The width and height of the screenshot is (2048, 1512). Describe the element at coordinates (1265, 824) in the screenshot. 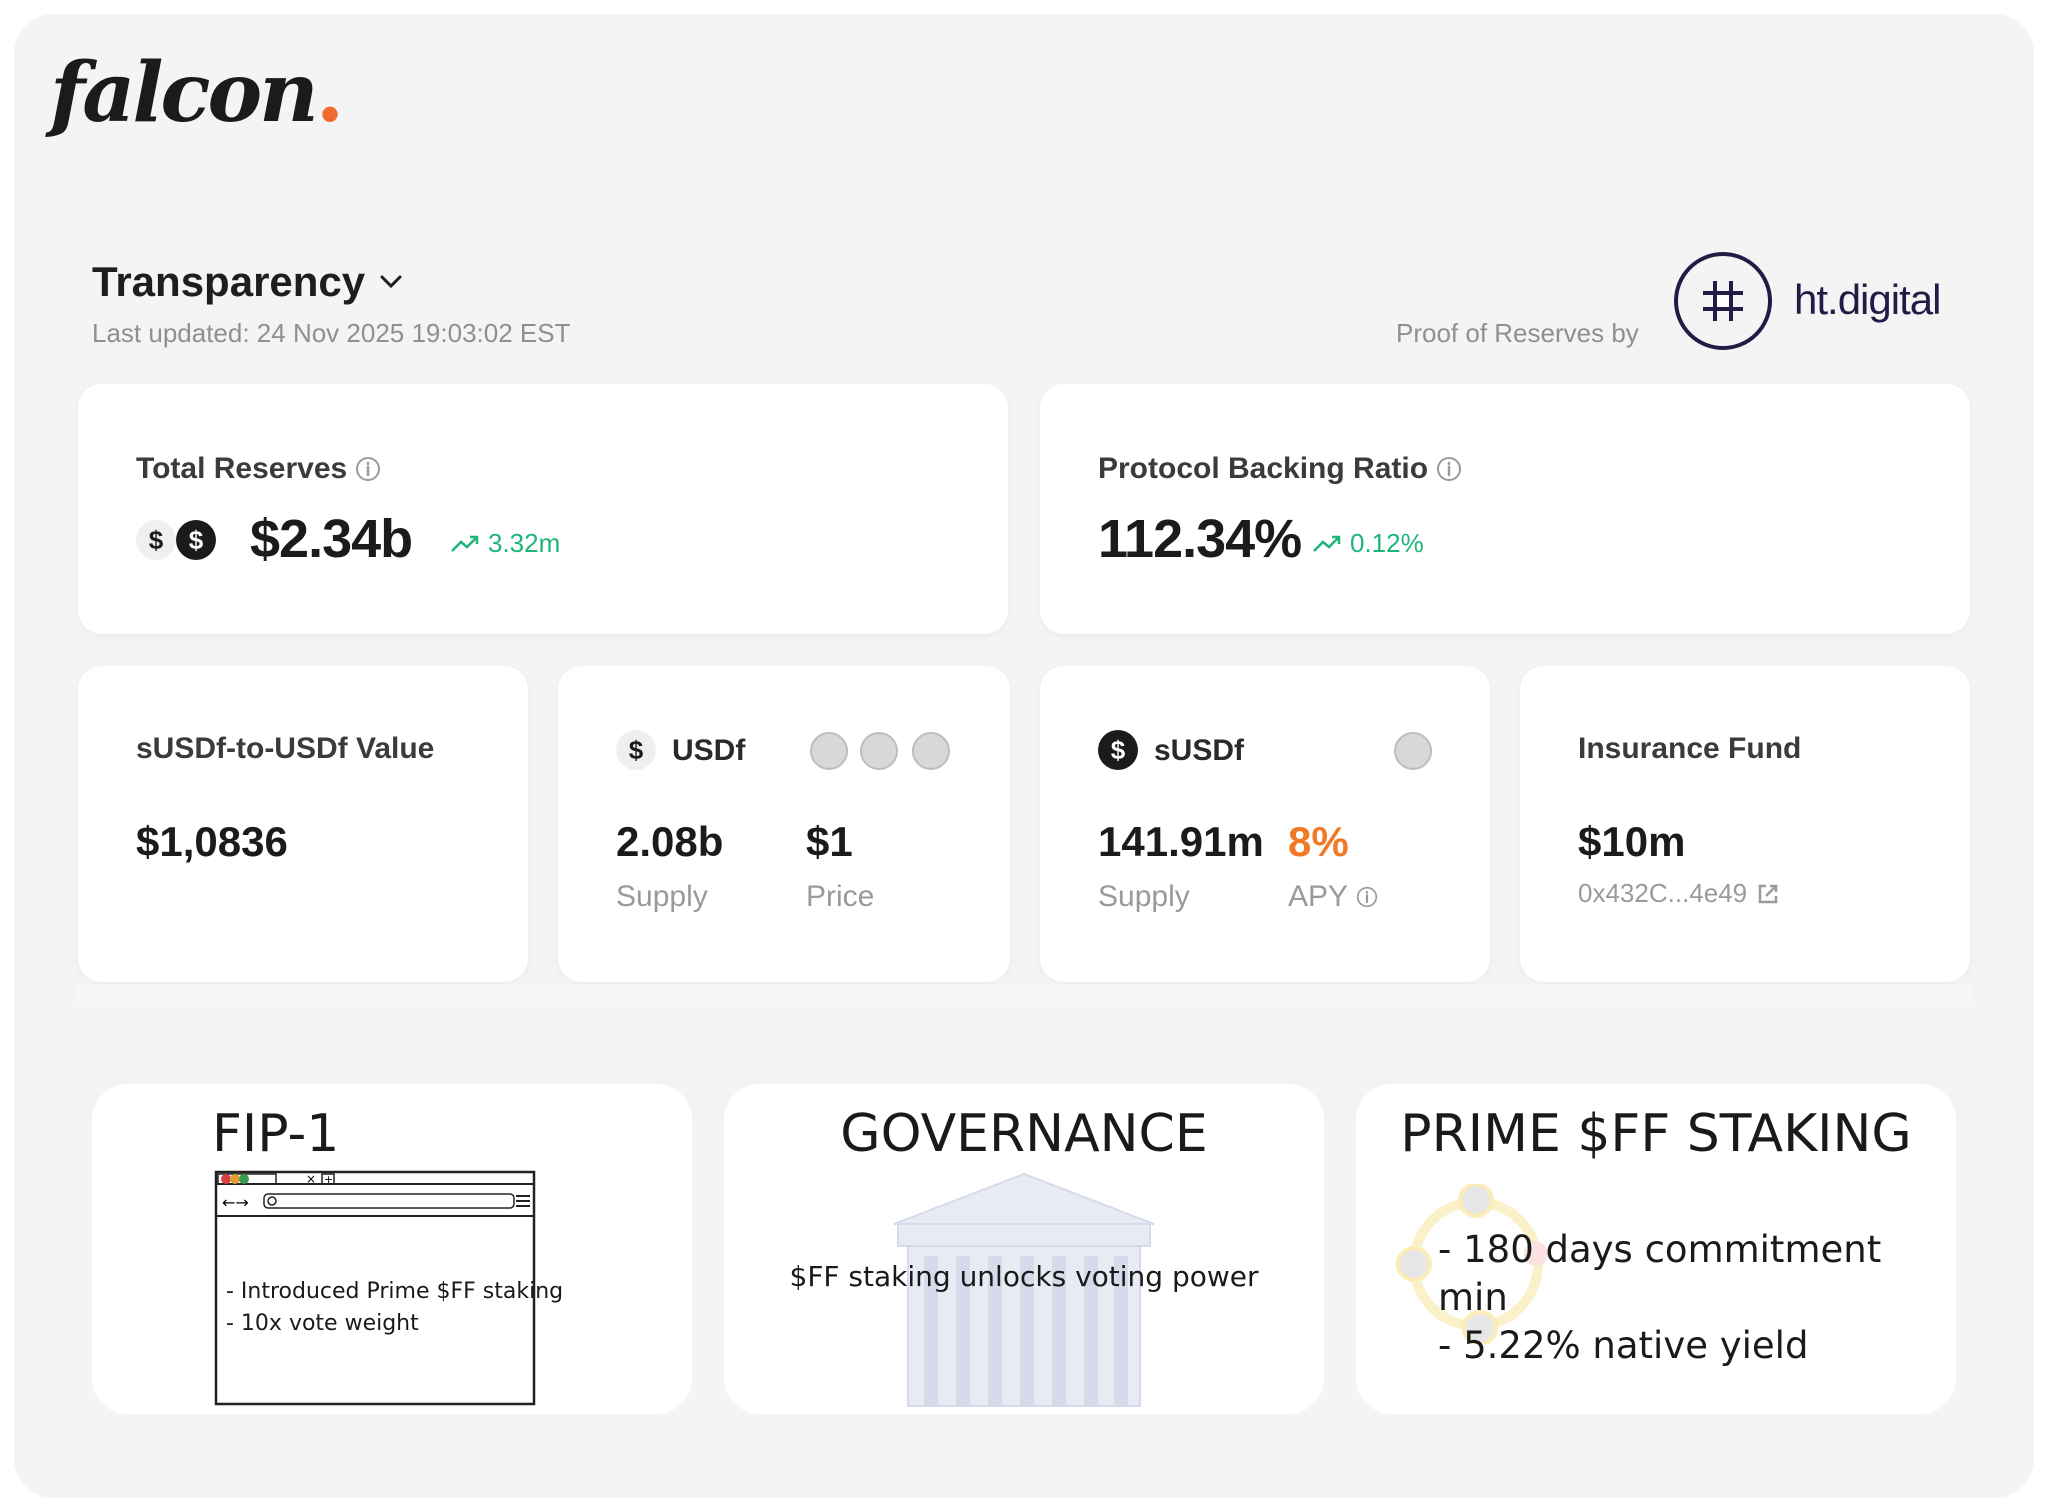

I see `susdf-card: $ sUSDf 141.91m Supply 8% APY` at that location.